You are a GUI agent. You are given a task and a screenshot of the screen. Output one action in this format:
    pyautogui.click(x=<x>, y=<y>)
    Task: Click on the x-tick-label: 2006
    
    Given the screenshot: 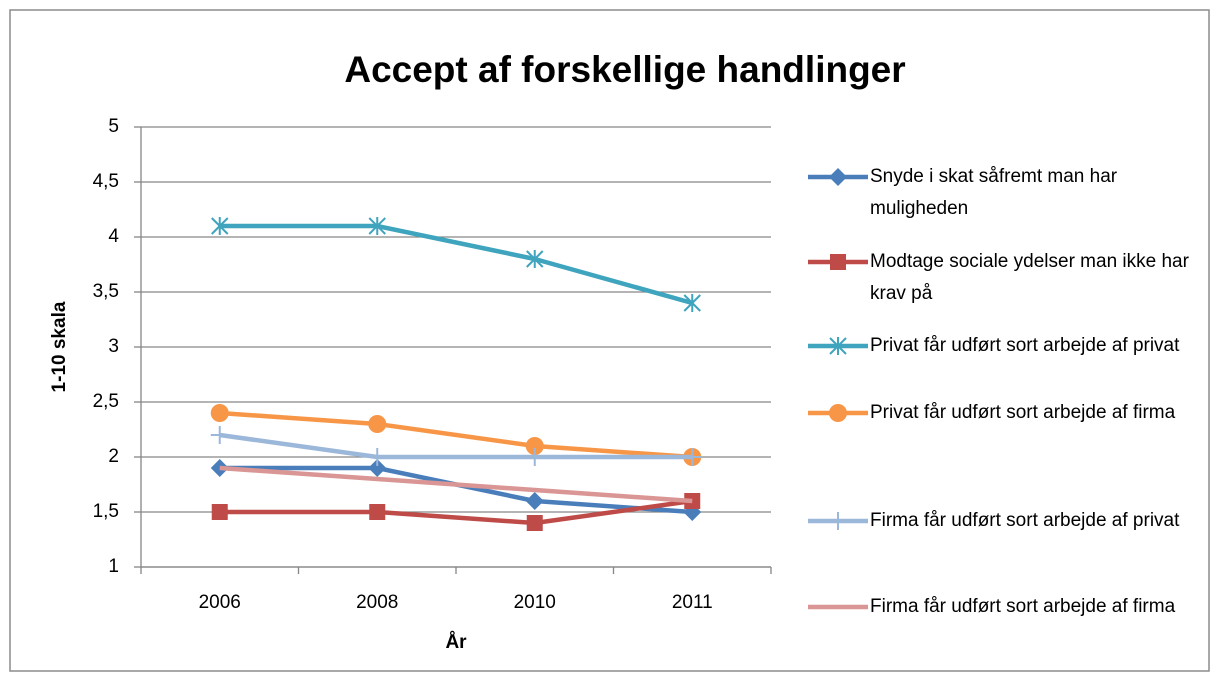 What is the action you would take?
    pyautogui.click(x=220, y=602)
    